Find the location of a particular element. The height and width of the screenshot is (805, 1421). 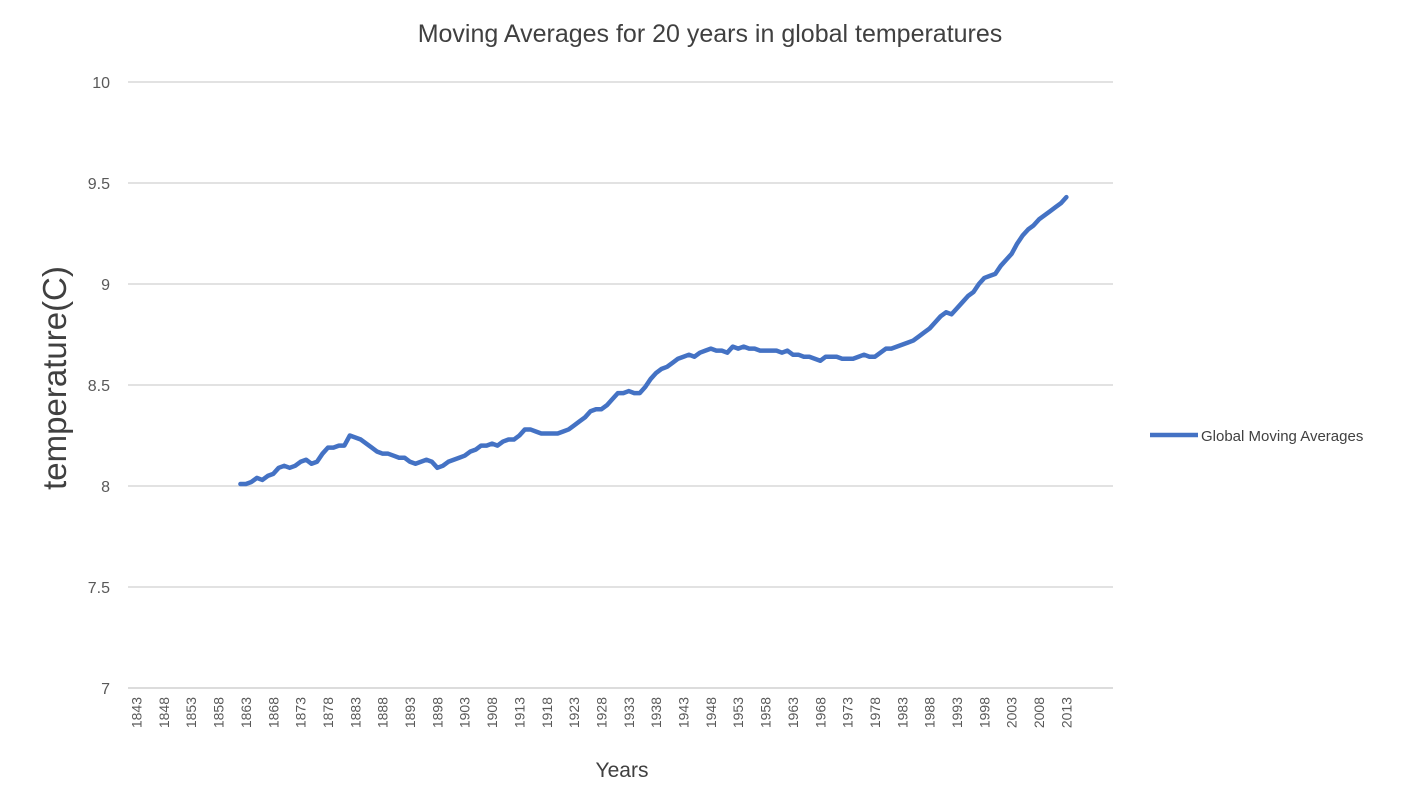

y-axis-ticks: 10 9.5 9 8.5 8 7.5 7 is located at coordinates (99, 386).